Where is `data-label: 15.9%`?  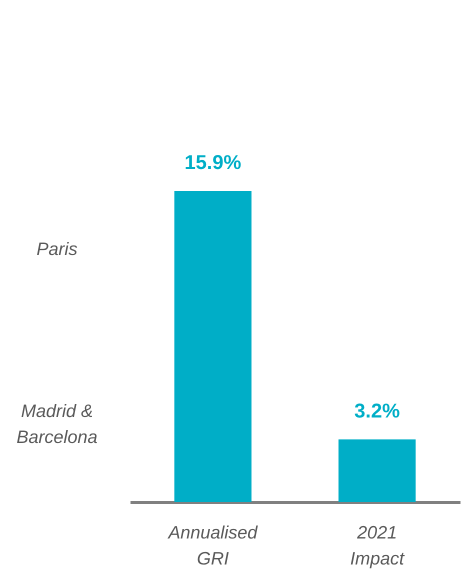
data-label: 15.9% is located at coordinates (213, 163).